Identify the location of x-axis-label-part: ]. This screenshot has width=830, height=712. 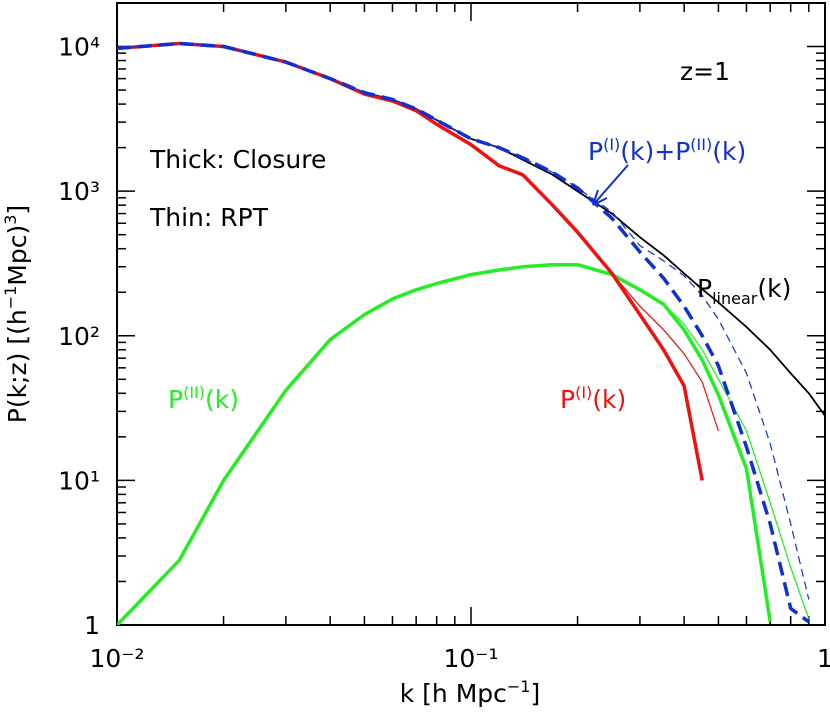
(535, 693).